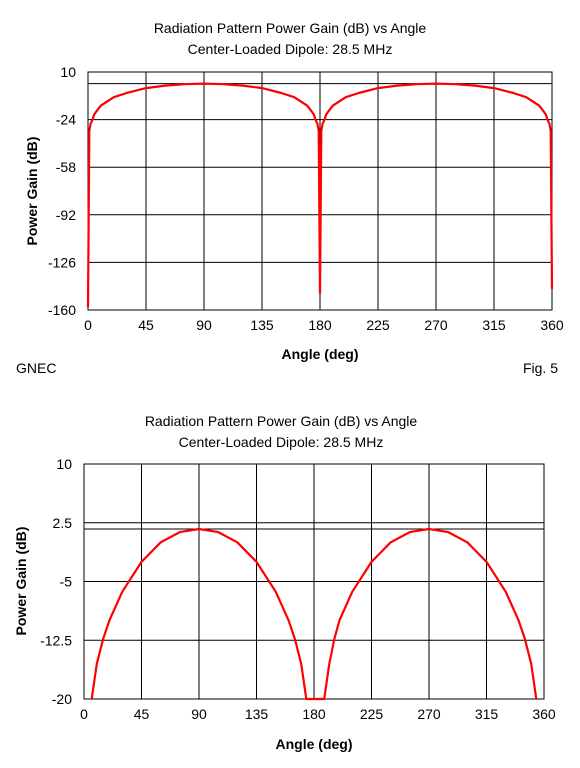 The height and width of the screenshot is (768, 580). What do you see at coordinates (62, 699) in the screenshot?
I see `y-tick-label: -20` at bounding box center [62, 699].